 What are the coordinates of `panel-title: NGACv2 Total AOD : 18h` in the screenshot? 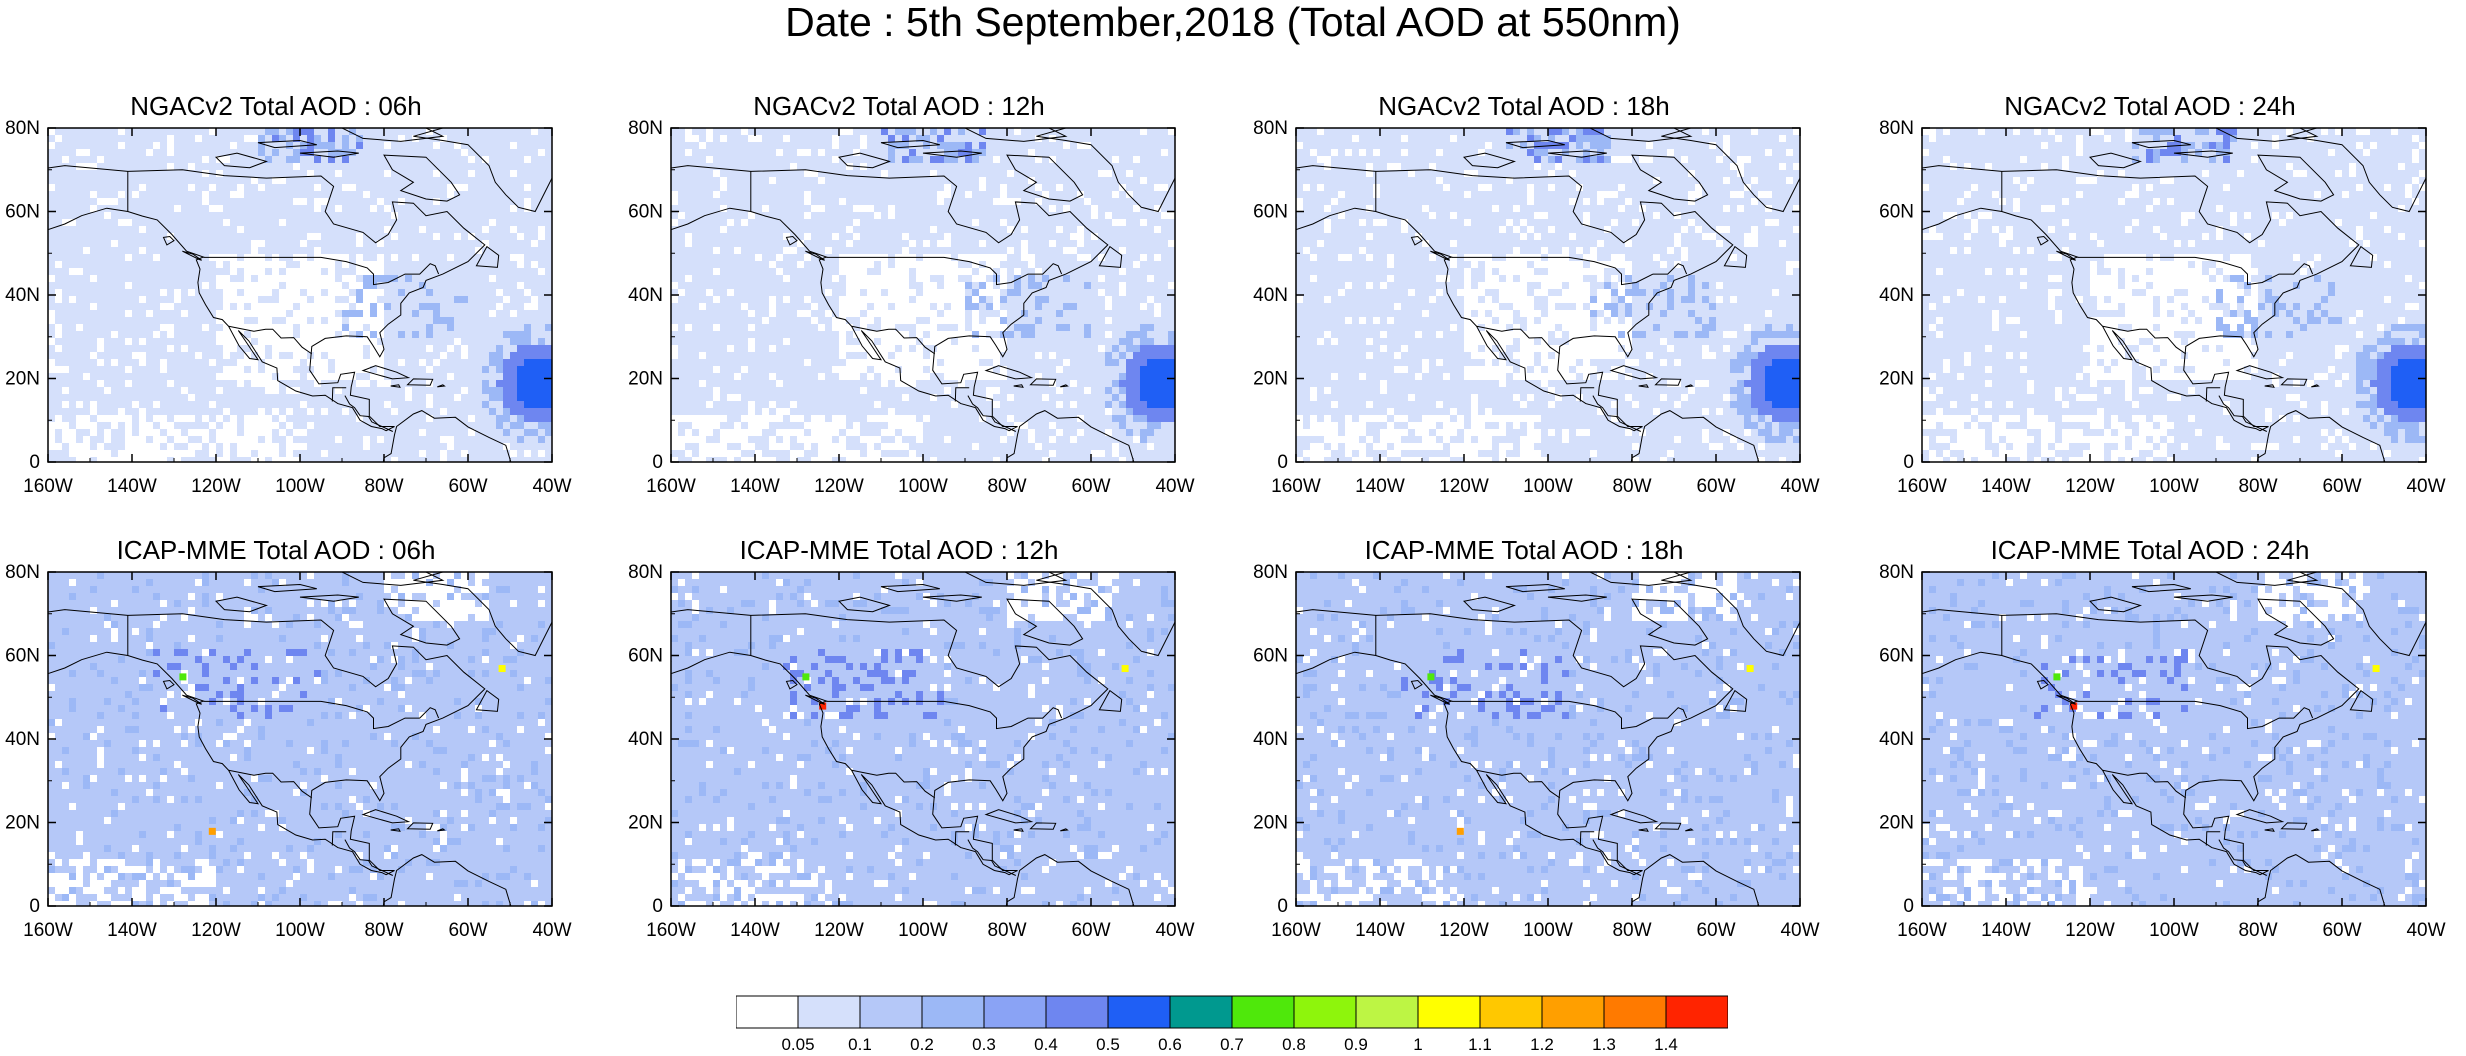 It's located at (1524, 106).